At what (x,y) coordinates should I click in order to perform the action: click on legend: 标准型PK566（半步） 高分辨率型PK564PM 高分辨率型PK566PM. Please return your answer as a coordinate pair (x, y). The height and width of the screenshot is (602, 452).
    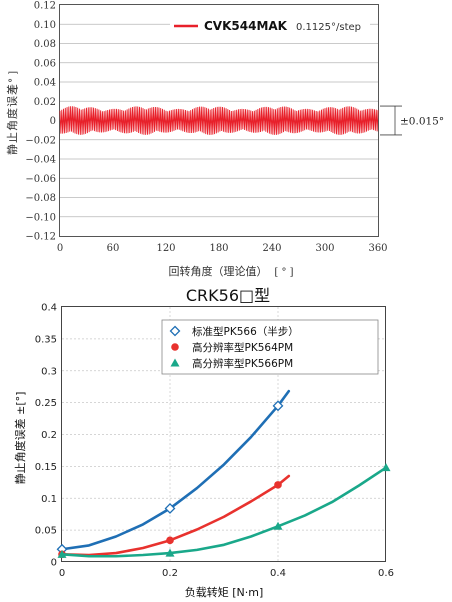
    Looking at the image, I should click on (270, 347).